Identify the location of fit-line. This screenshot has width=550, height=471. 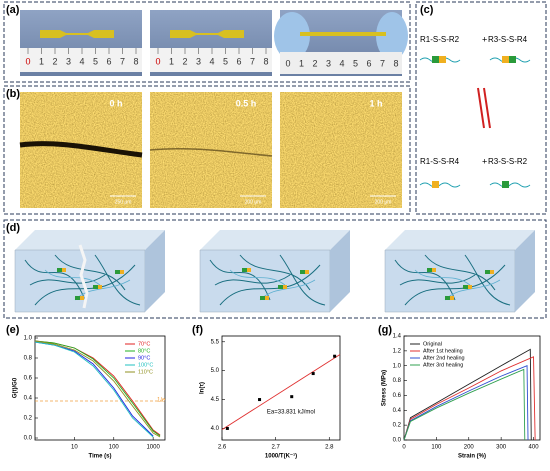
(281, 392).